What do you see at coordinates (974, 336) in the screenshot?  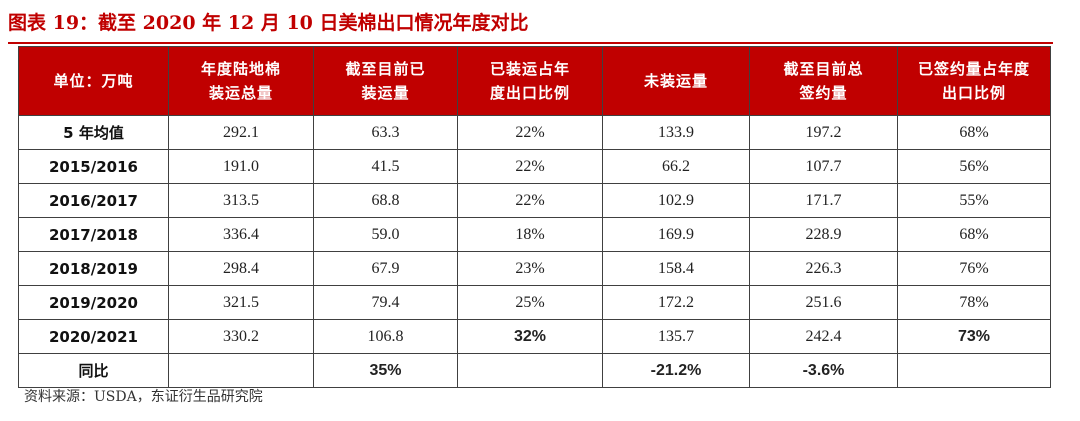 I see `table-cell-highlight: 73%` at bounding box center [974, 336].